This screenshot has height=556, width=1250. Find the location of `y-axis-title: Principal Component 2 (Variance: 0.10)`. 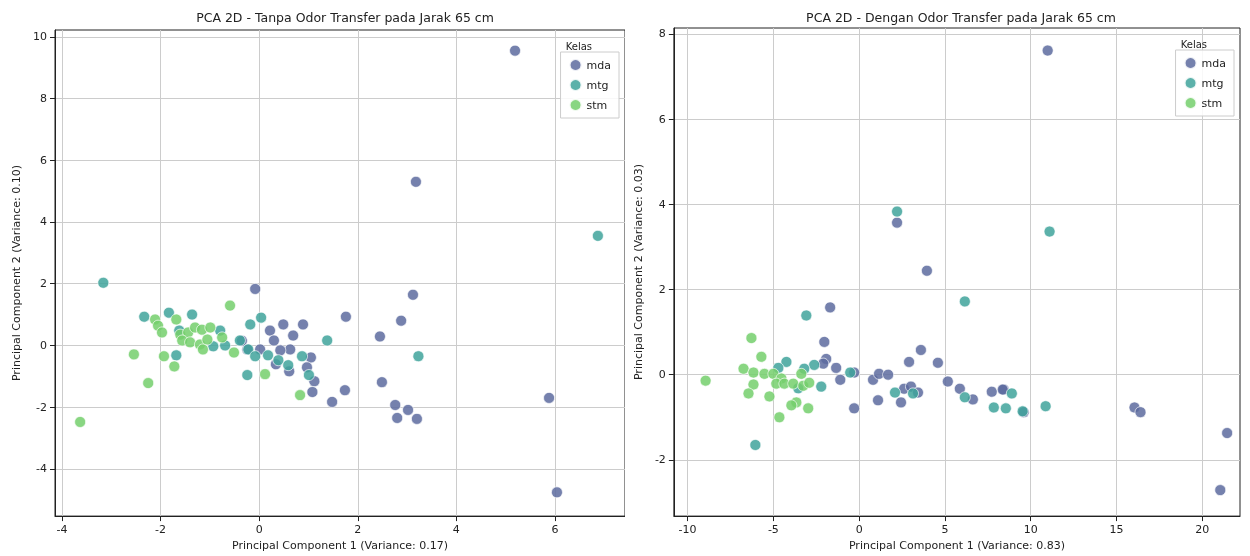

y-axis-title: Principal Component 2 (Variance: 0.10) is located at coordinates (17, 273).